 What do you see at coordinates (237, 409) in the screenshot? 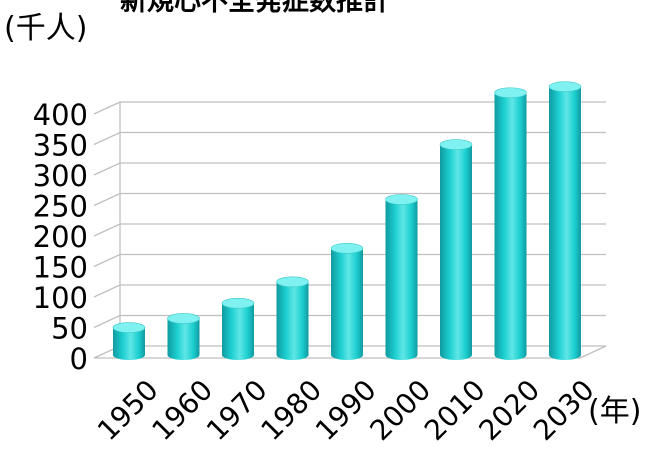
I see `x-tick-label: 1970` at bounding box center [237, 409].